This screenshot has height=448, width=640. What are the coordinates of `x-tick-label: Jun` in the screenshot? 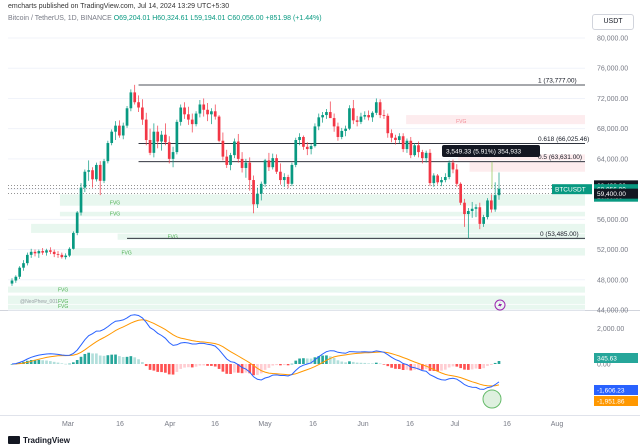 It's located at (362, 424).